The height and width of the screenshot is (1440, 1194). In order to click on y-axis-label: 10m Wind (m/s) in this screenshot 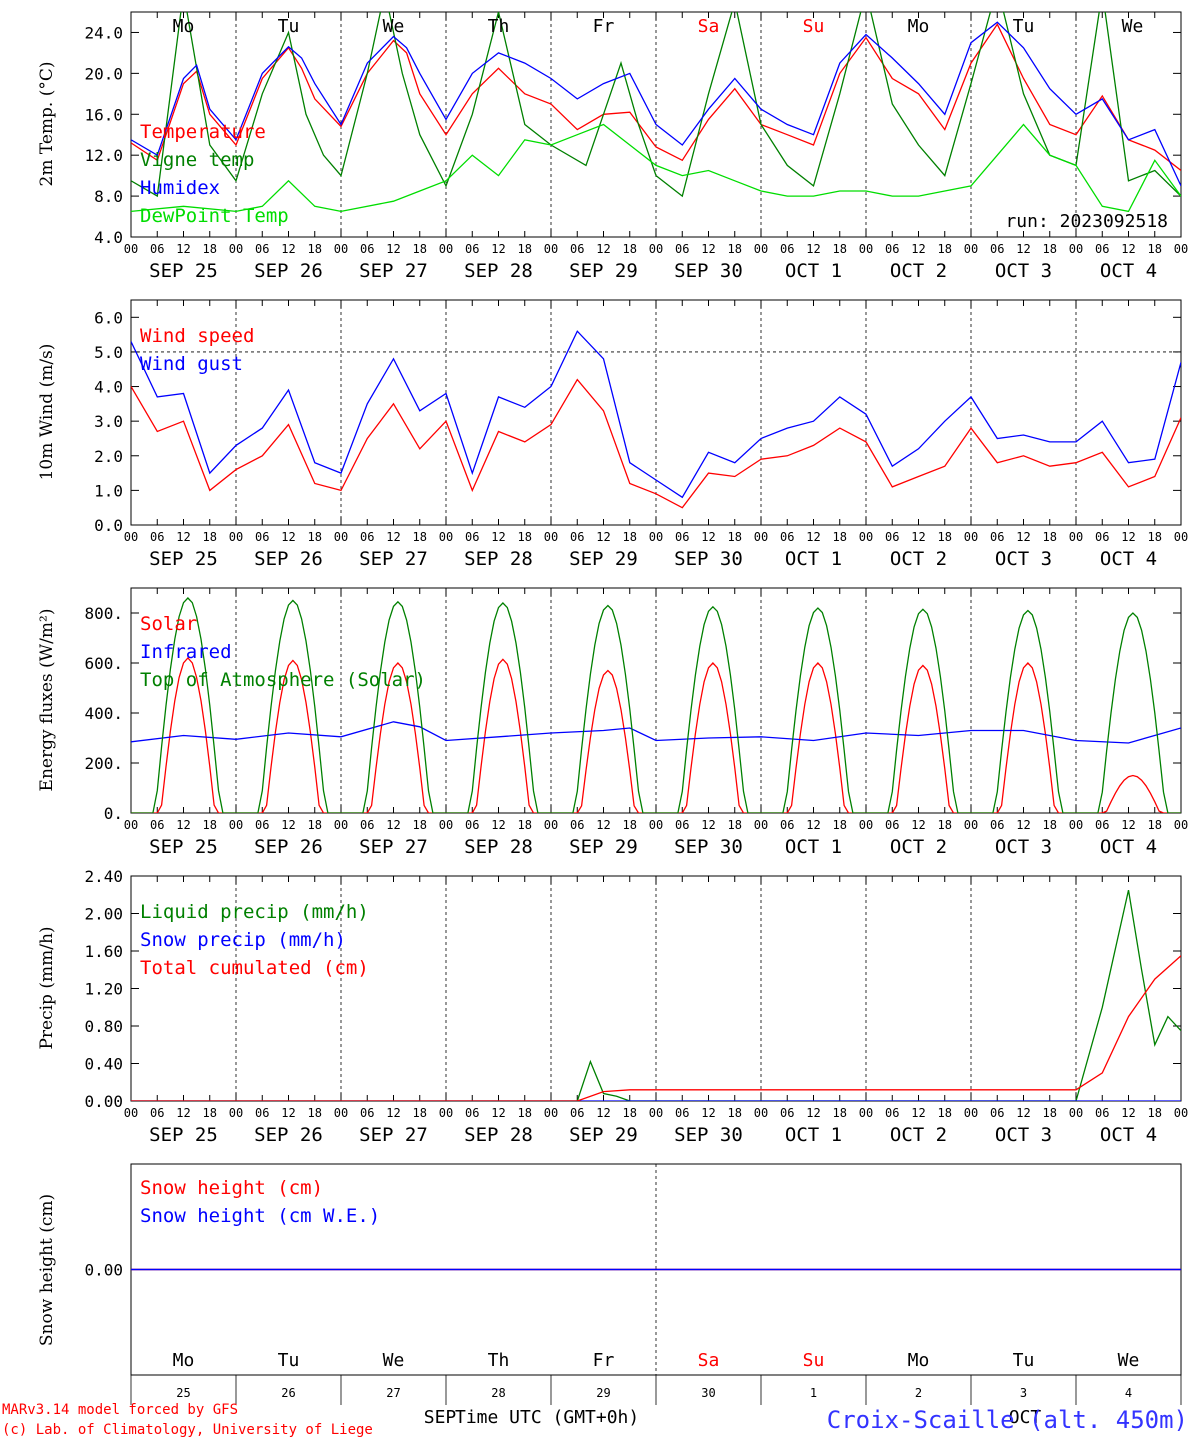, I will do `click(47, 412)`.